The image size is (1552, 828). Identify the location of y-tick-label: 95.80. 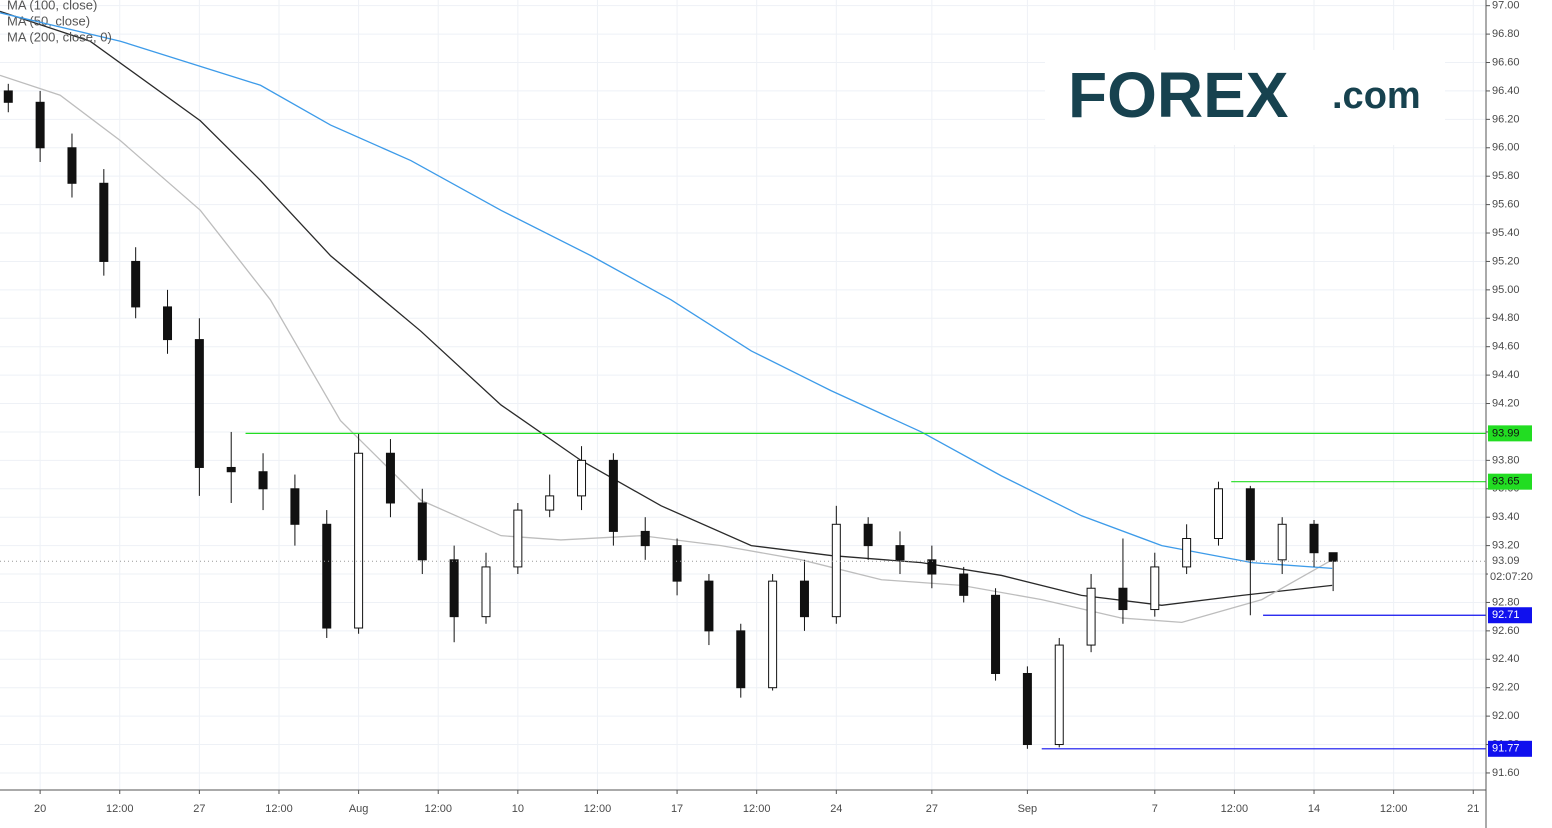
(1506, 176).